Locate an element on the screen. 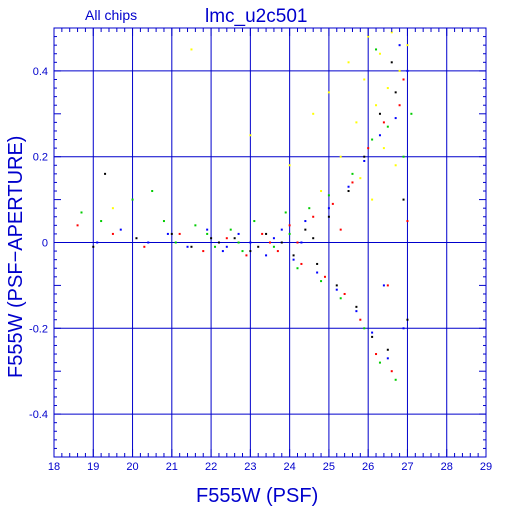  x-tick-label: 26 is located at coordinates (368, 467).